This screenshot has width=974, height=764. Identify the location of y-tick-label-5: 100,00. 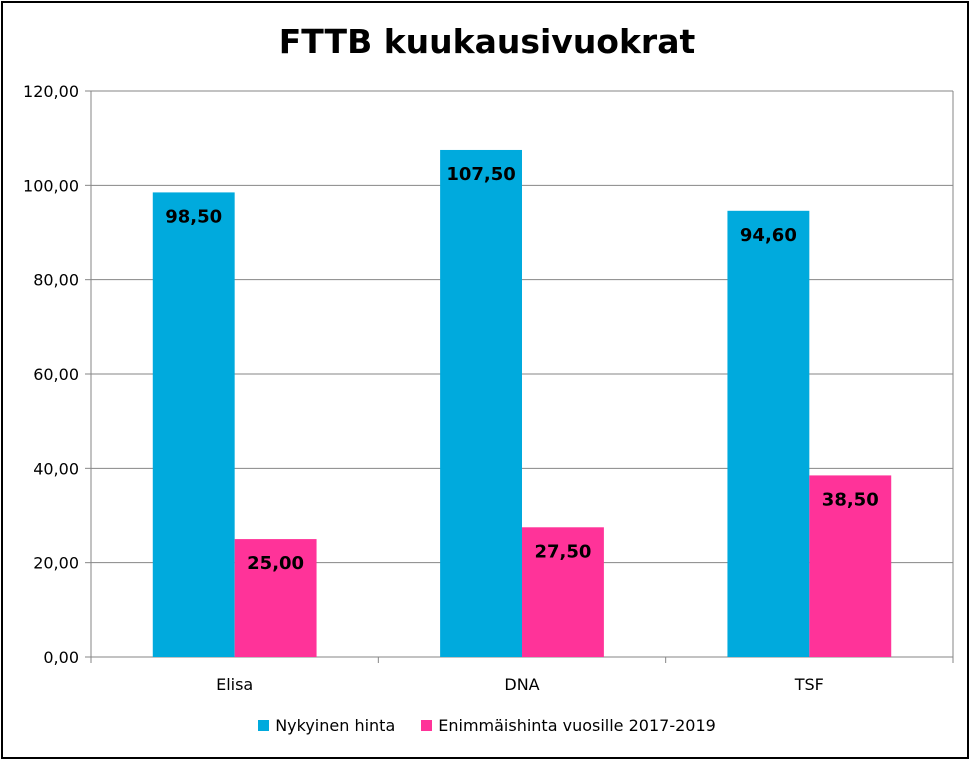
(51, 185).